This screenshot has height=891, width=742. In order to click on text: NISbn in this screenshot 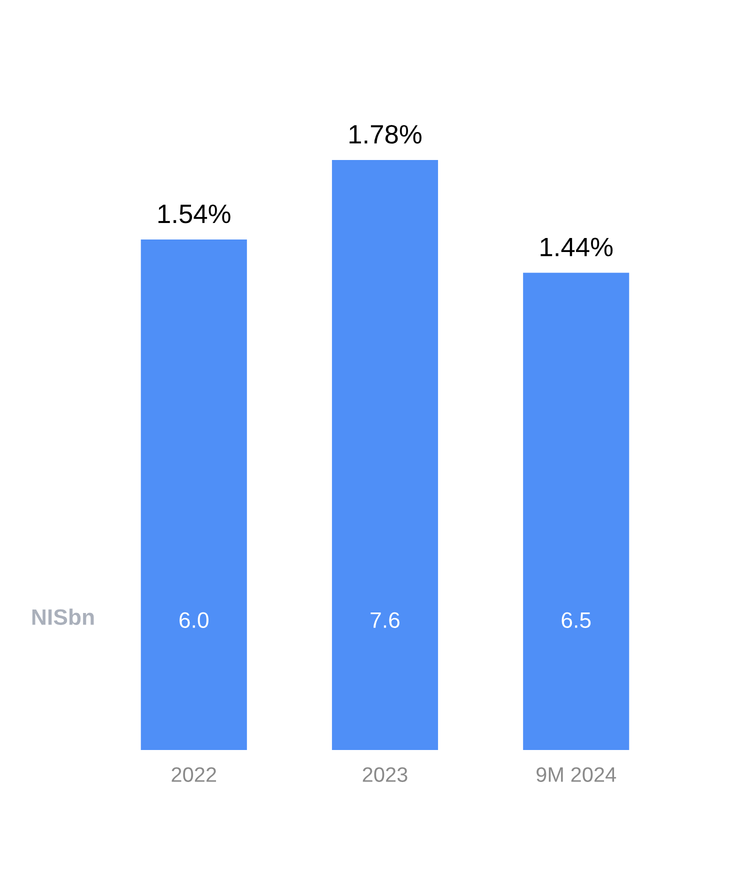, I will do `click(63, 616)`.